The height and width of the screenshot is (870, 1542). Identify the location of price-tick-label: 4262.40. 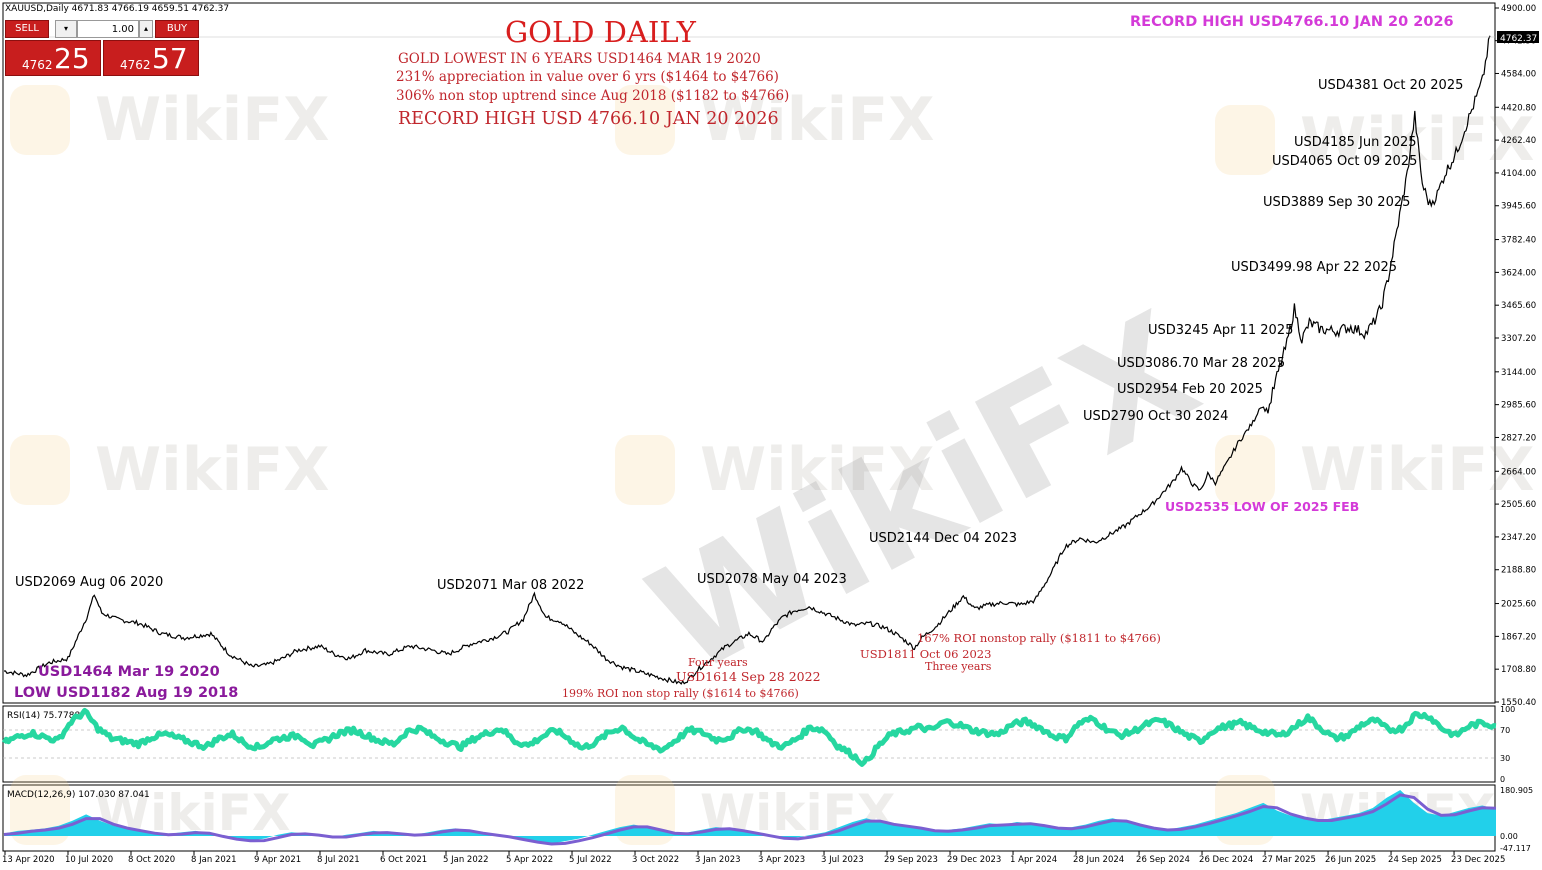
(1518, 141).